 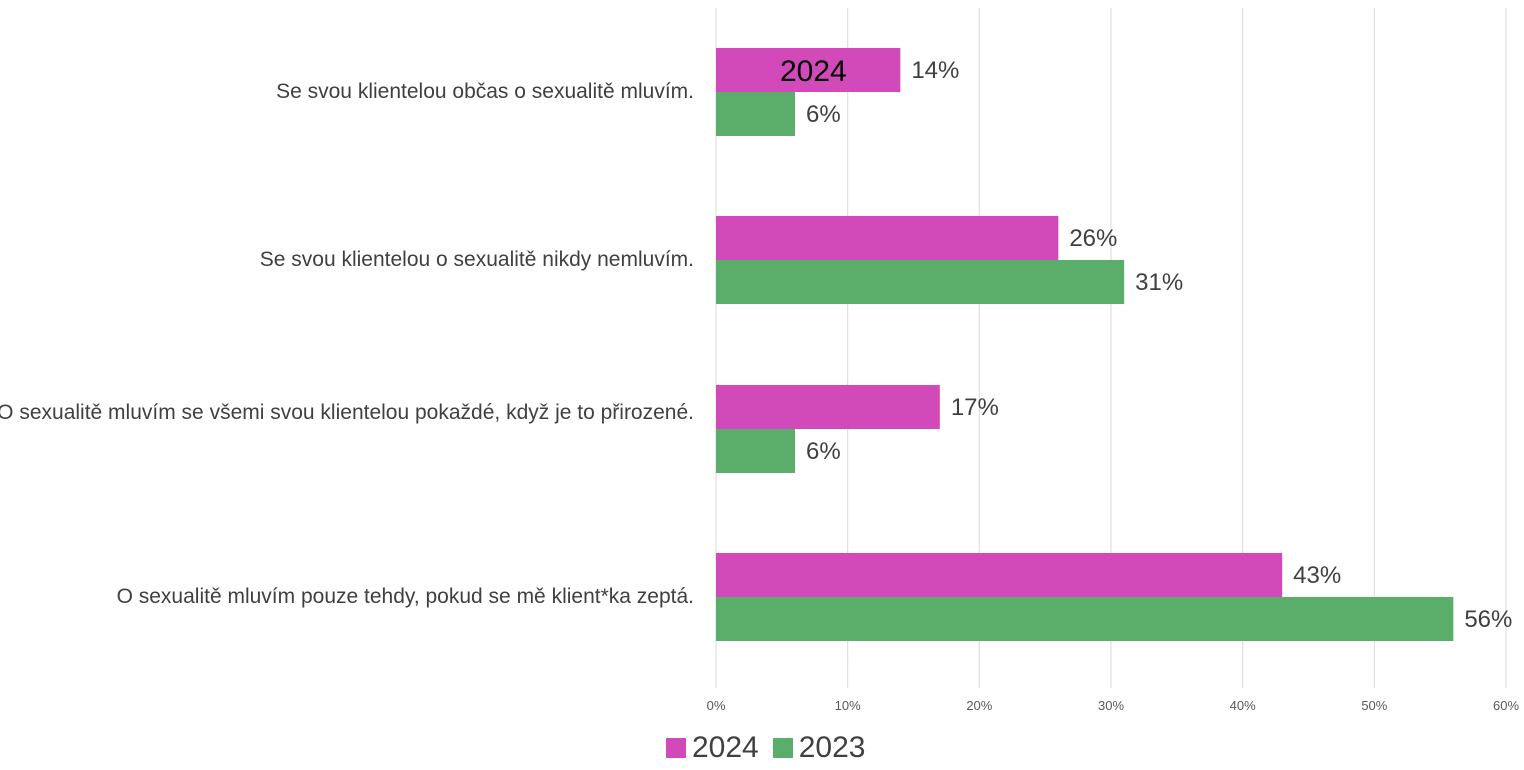 I want to click on legend: 2024 2023, so click(x=773, y=748).